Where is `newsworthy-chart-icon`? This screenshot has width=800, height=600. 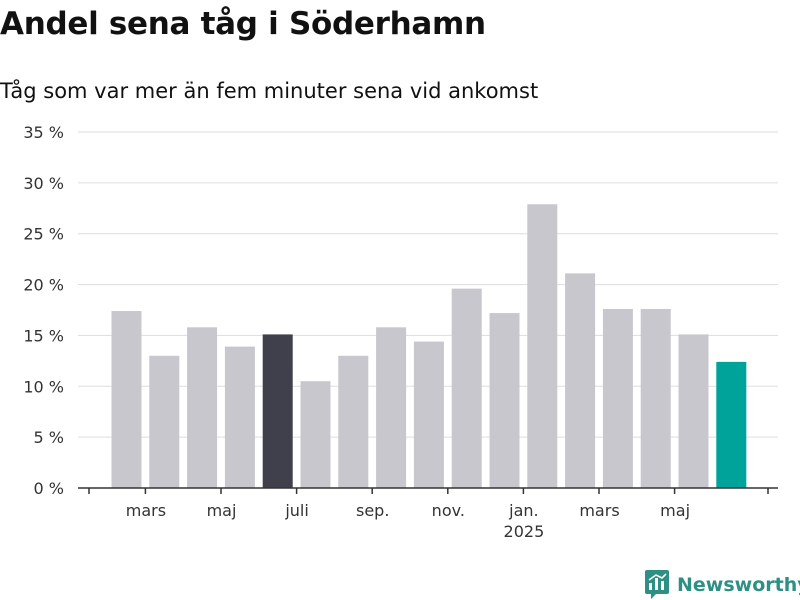 newsworthy-chart-icon is located at coordinates (657, 584).